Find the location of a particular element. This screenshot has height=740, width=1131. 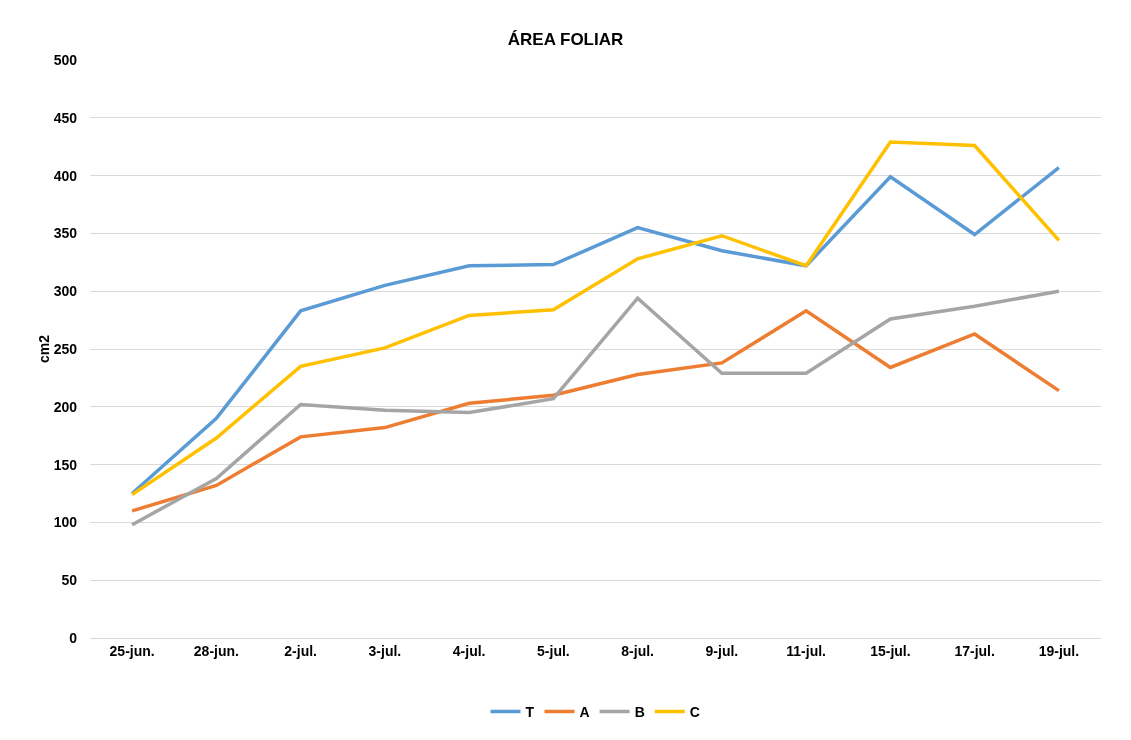

y-tick-label: 100 is located at coordinates (65, 522).